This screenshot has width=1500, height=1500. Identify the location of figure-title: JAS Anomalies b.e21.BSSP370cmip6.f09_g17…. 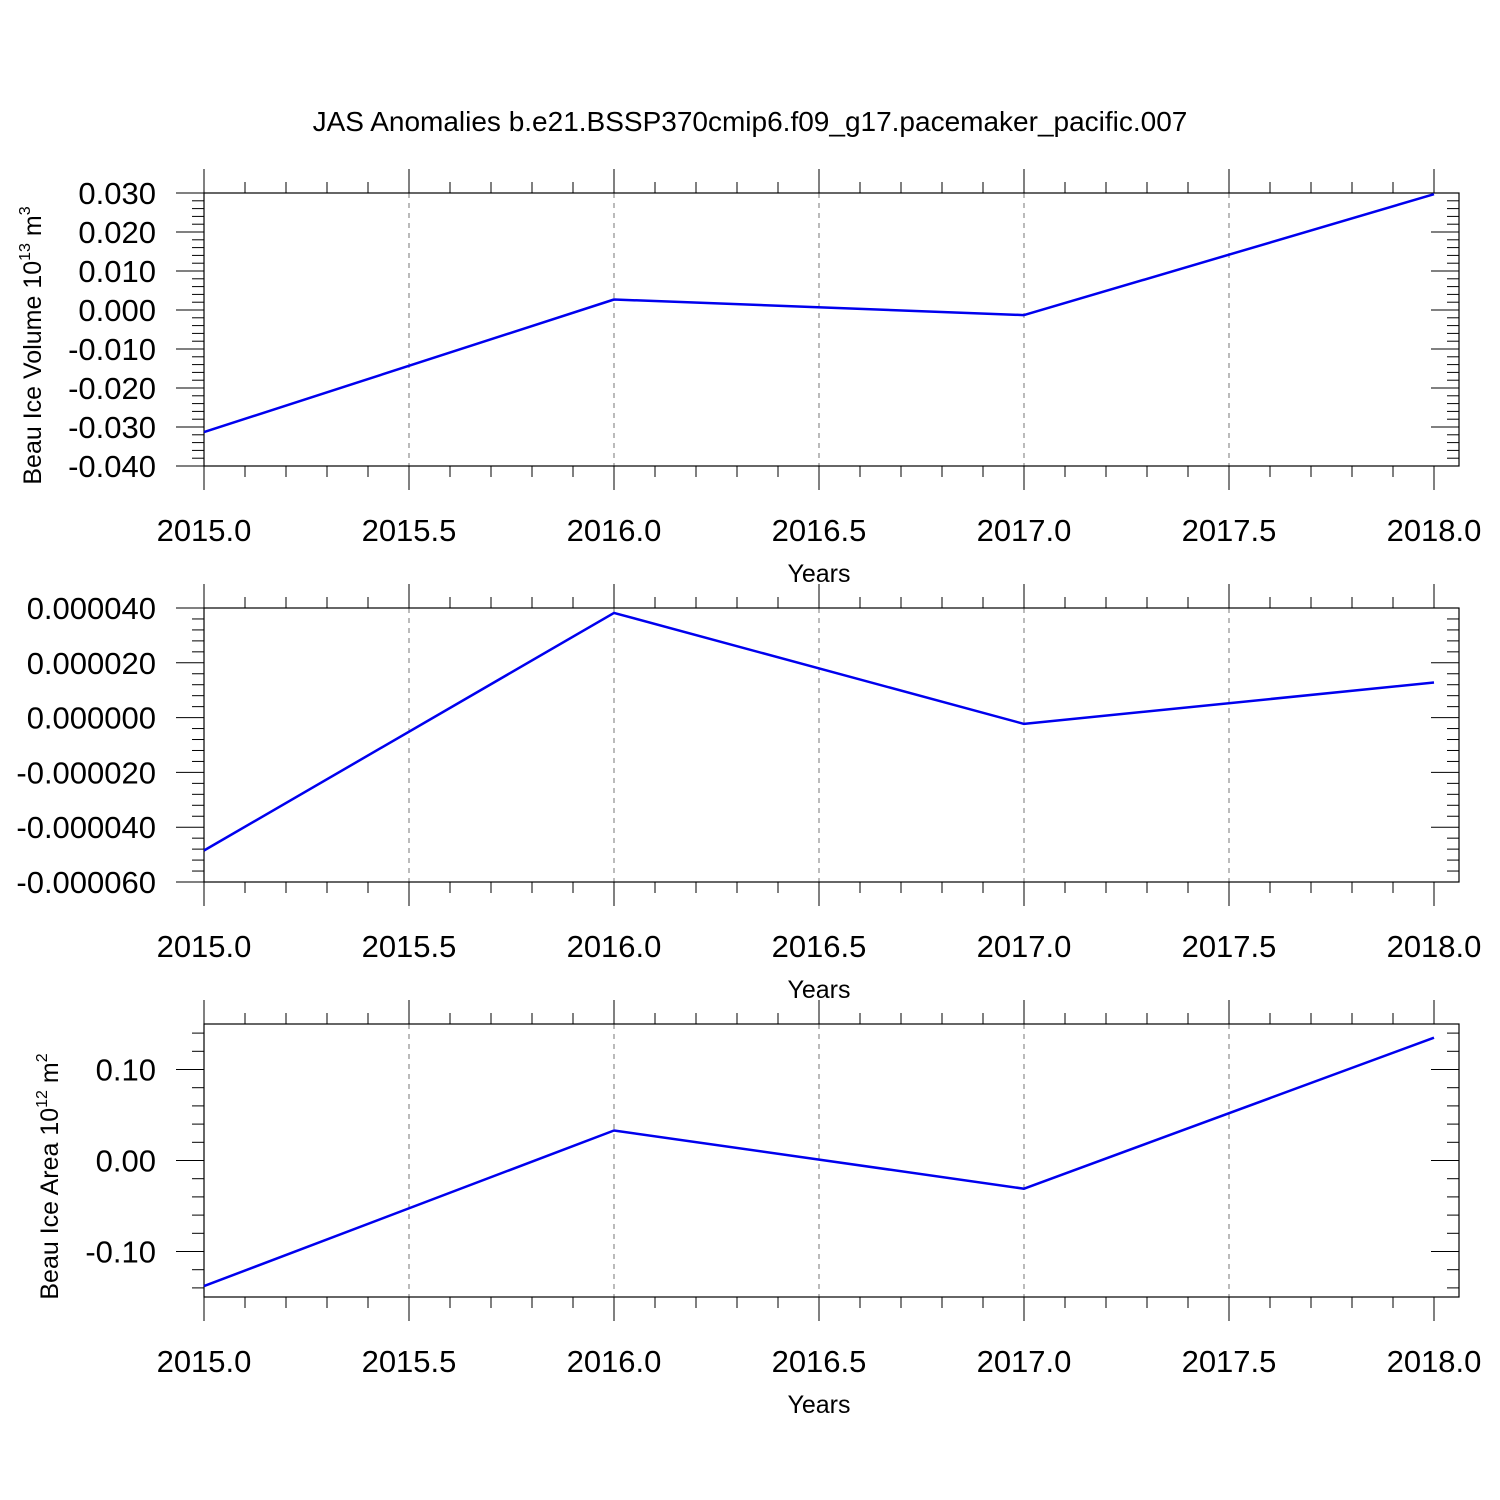
(750, 121).